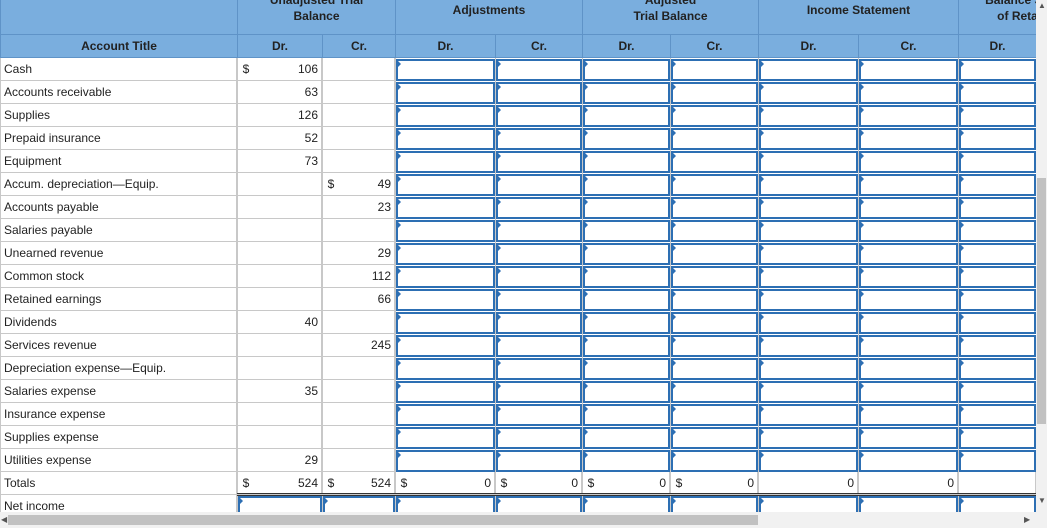 The image size is (1047, 528). Describe the element at coordinates (1042, 5) in the screenshot. I see `scroll-up-icon: ▲` at that location.